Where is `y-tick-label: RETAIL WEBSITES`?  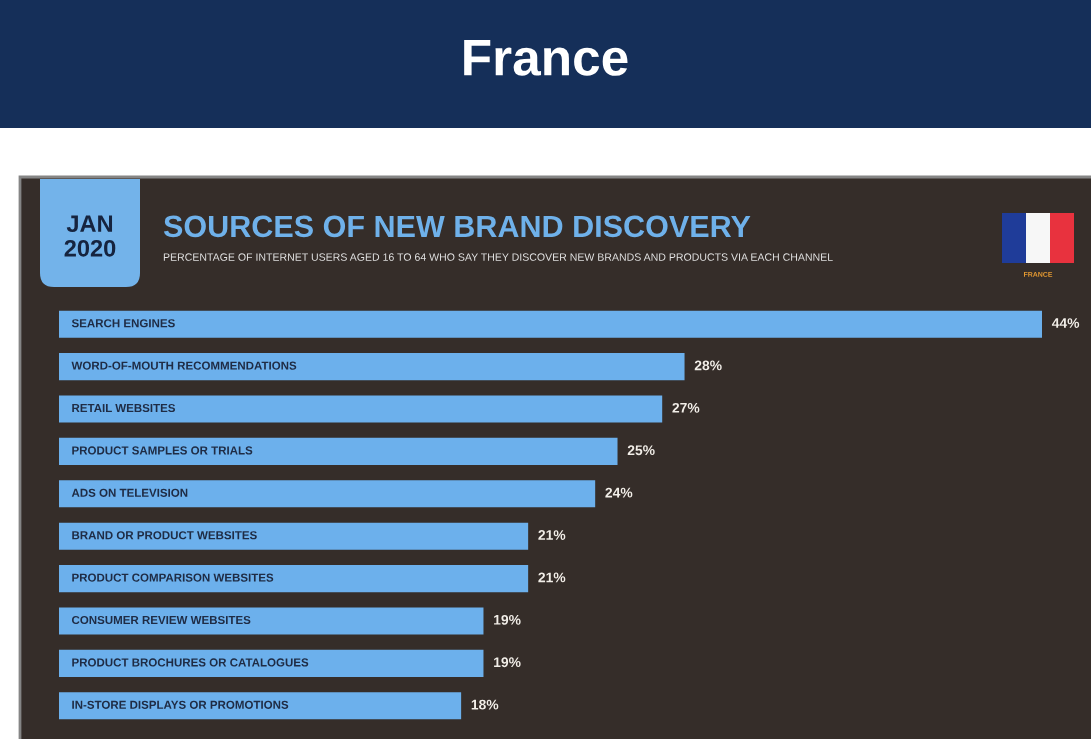
y-tick-label: RETAIL WEBSITES is located at coordinates (124, 408).